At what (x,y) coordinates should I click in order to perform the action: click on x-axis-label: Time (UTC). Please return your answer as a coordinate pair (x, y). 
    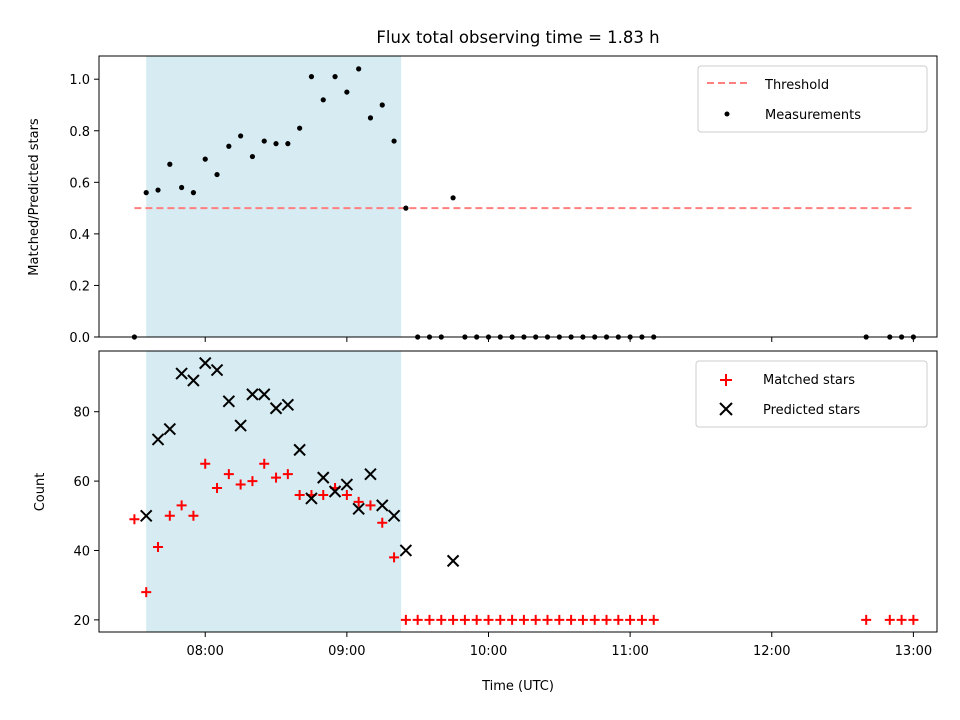
    Looking at the image, I should click on (517, 686).